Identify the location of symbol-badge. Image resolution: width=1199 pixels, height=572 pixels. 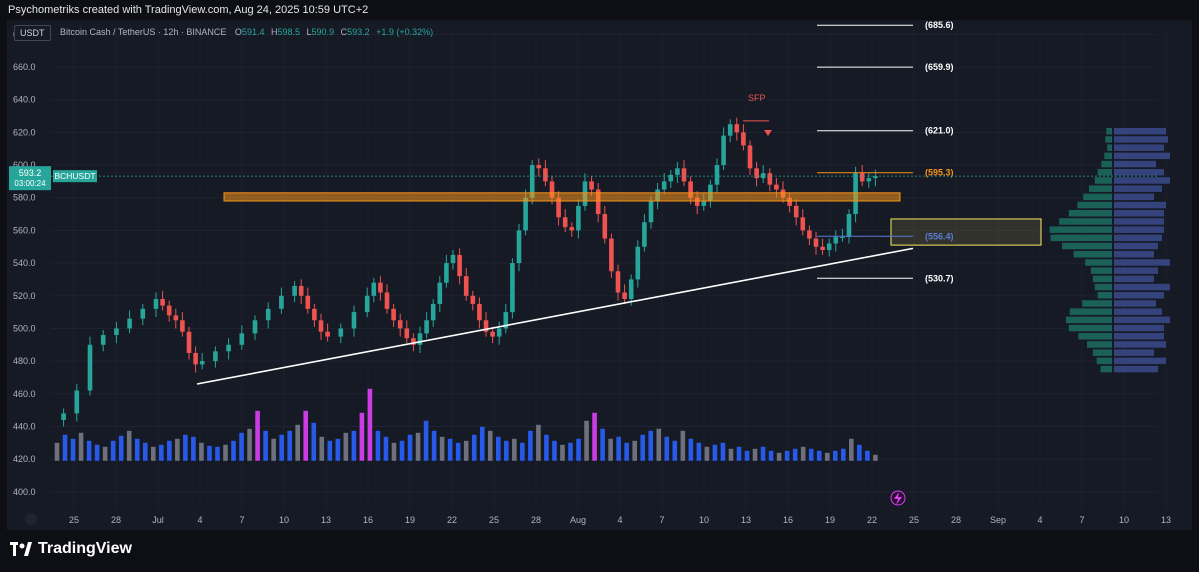
(75, 176).